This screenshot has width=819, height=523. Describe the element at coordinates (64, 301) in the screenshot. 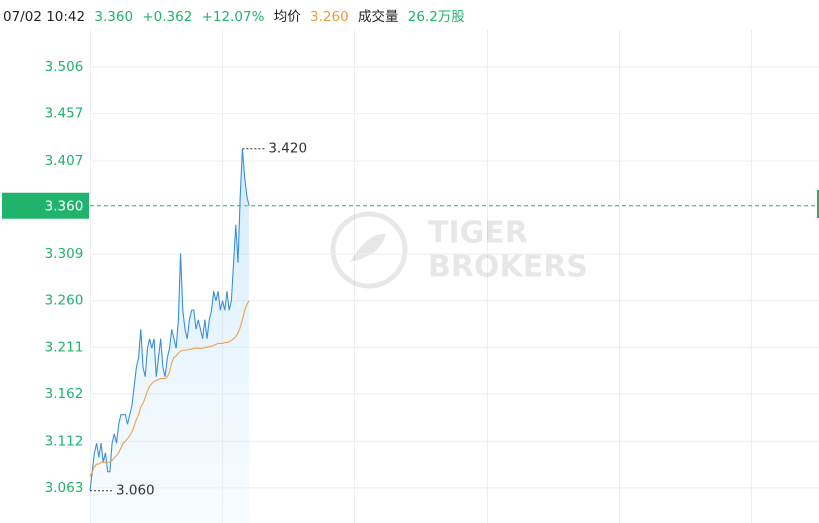

I see `y-tick-label: 3.260` at that location.